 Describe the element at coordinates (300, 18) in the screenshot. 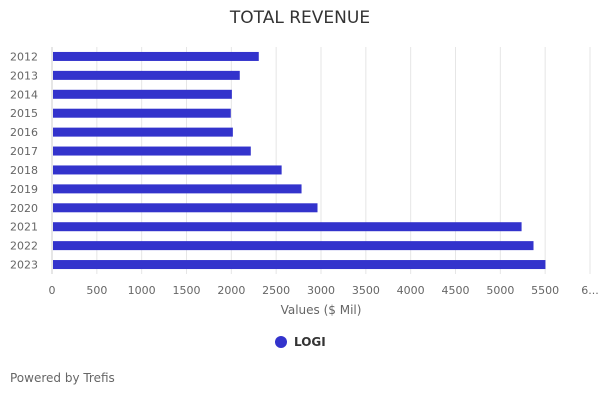

I see `chart-title: TOTAL REVENUE` at that location.